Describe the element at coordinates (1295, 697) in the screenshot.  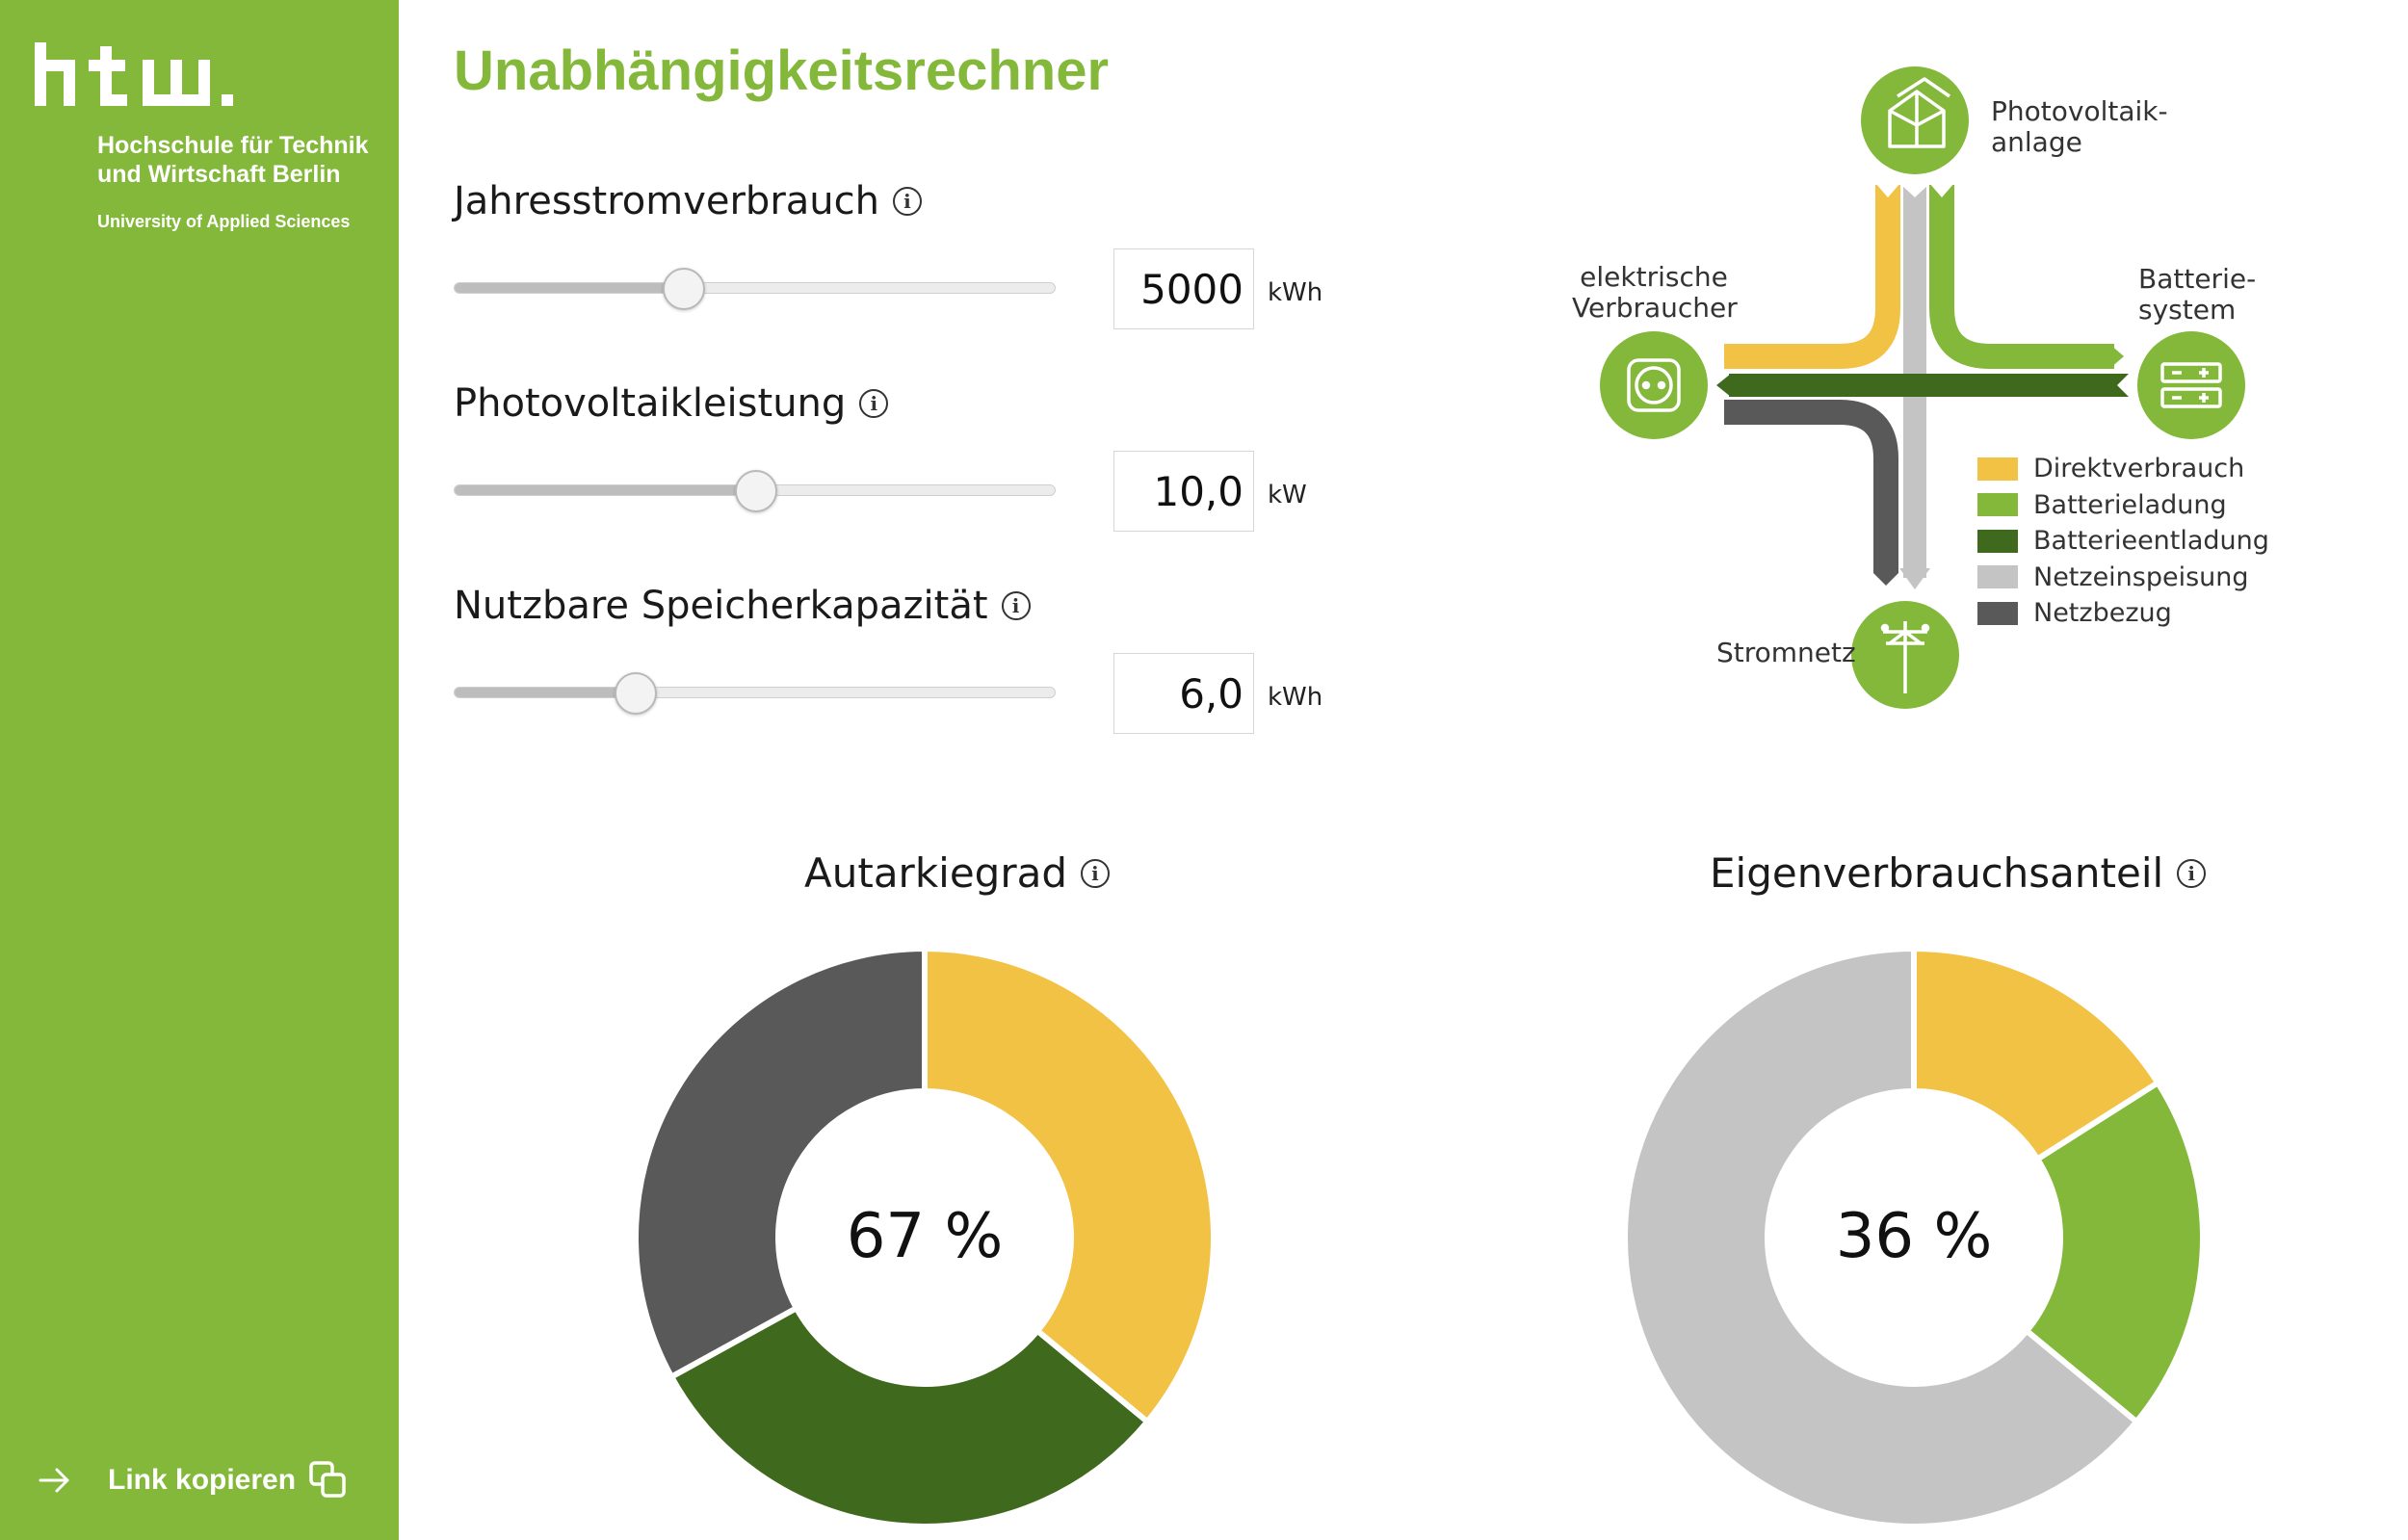
I see `storage-unit: kWh` at that location.